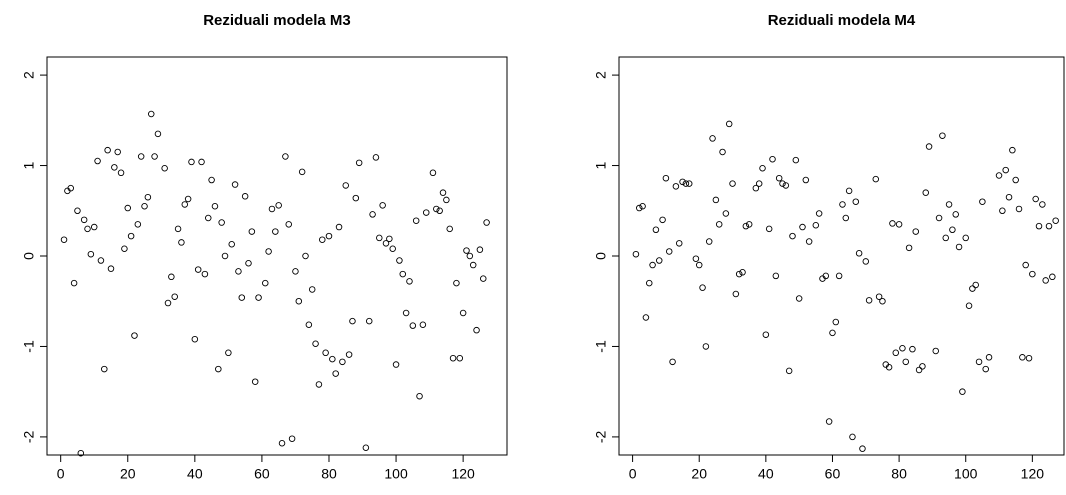 Image resolution: width=1066 pixels, height=495 pixels. I want to click on y-tick-label: 0, so click(601, 256).